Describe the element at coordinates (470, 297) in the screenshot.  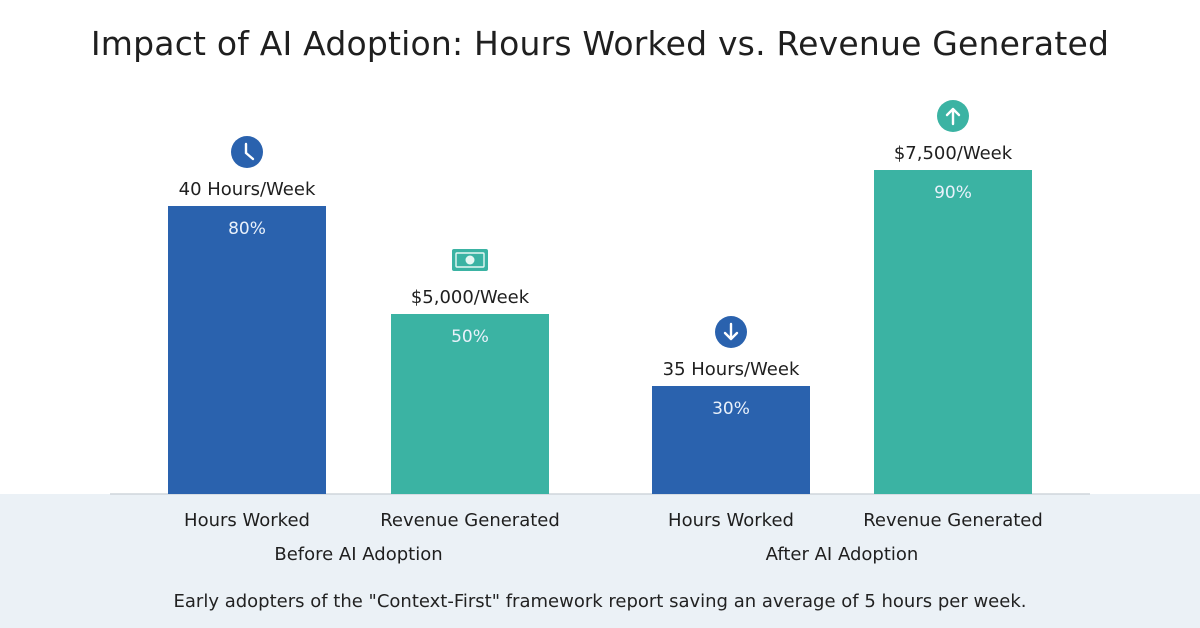
I see `bar-top-label-2: $5,000/Week` at that location.